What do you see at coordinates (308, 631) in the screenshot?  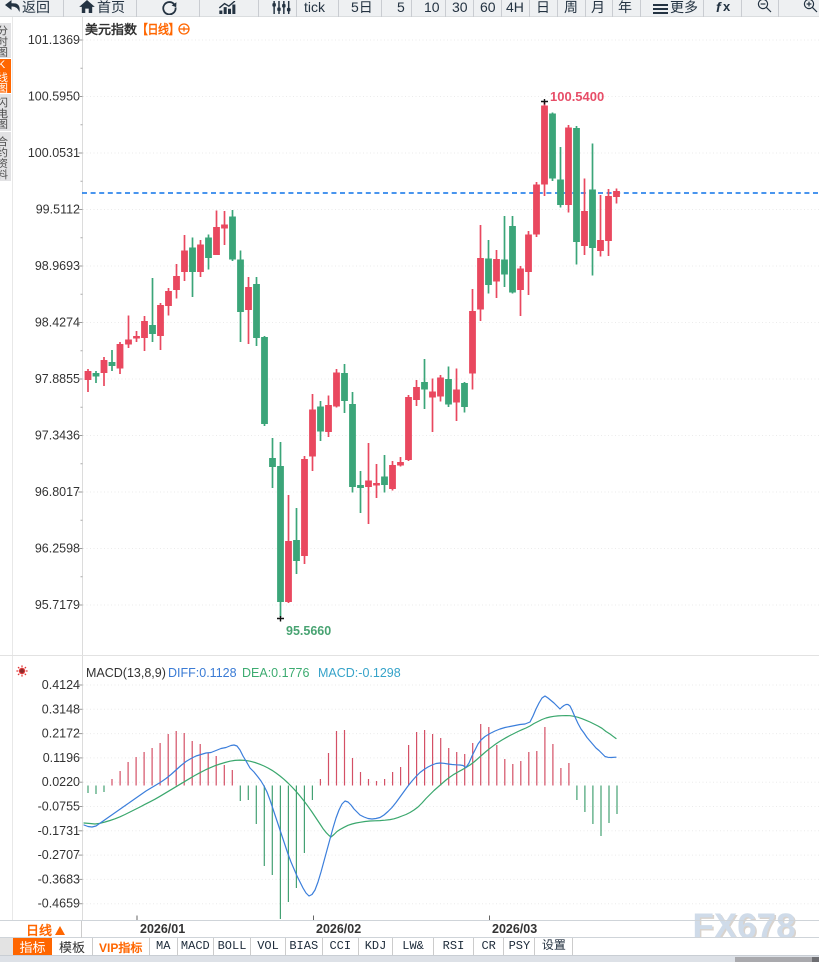 I see `svg-text: 95.5660` at bounding box center [308, 631].